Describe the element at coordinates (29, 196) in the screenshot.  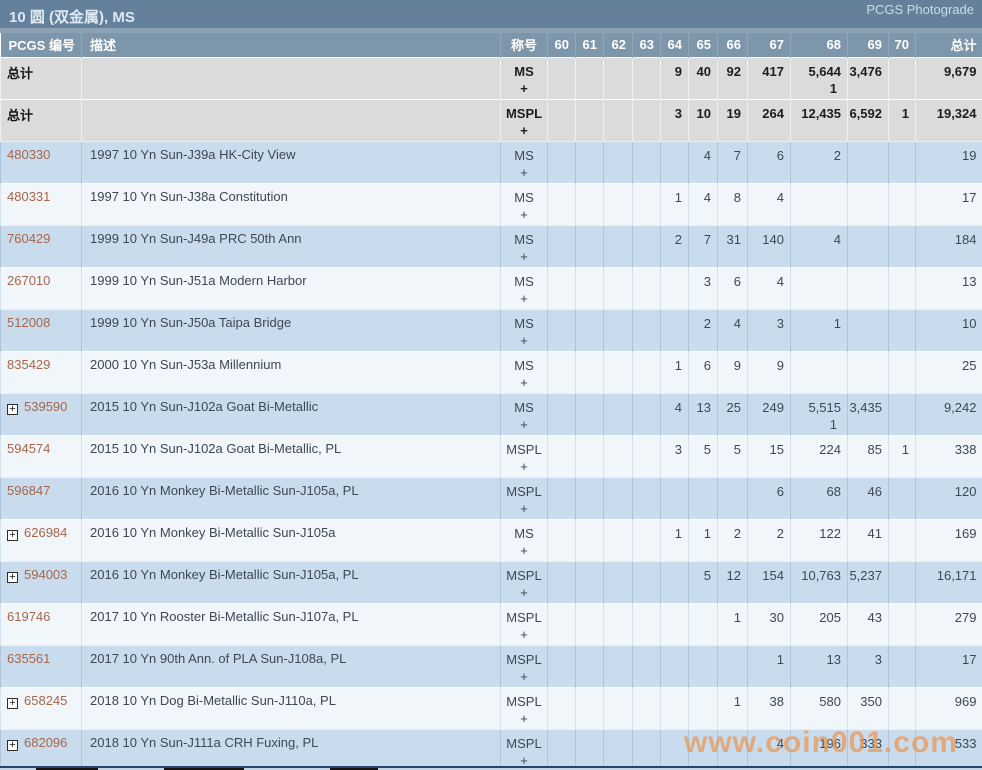
I see `pcgs-number-link: 480331` at that location.